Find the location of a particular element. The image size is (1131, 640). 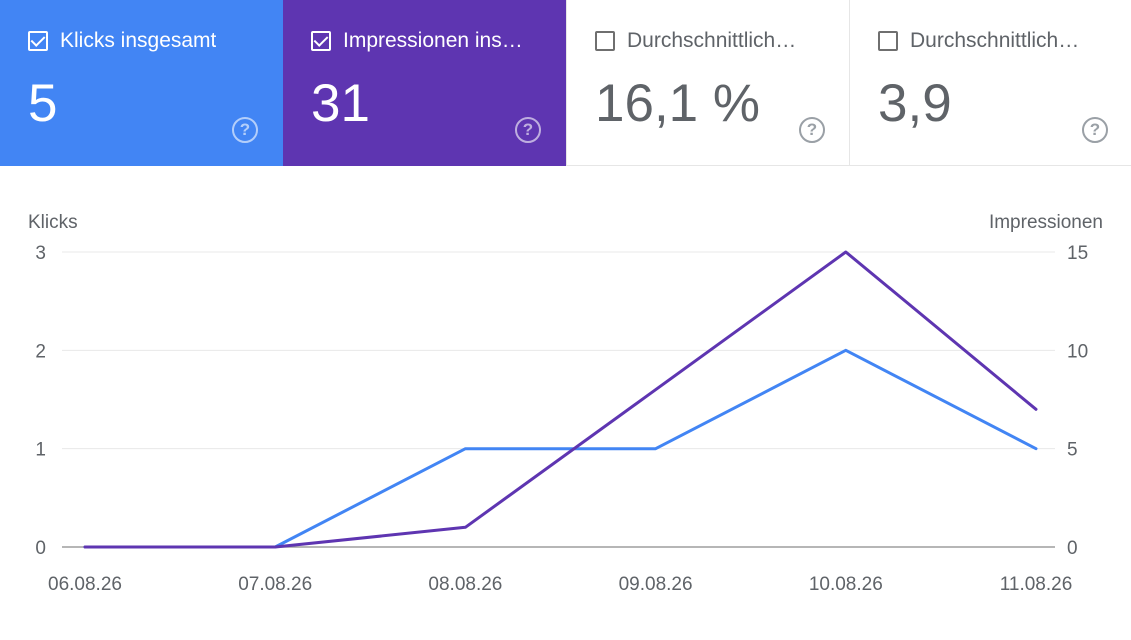

metric-value: 5 is located at coordinates (43, 103).